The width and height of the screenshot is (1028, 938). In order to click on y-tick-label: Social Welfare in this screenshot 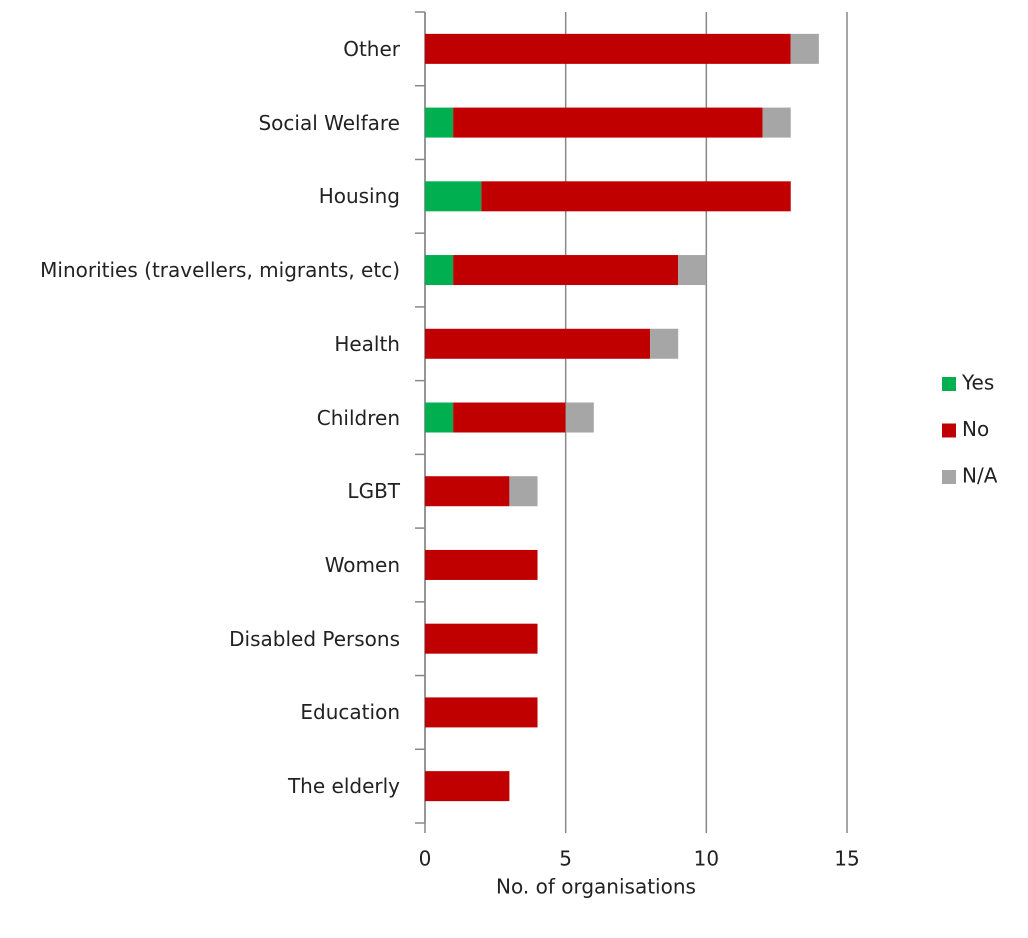, I will do `click(329, 122)`.